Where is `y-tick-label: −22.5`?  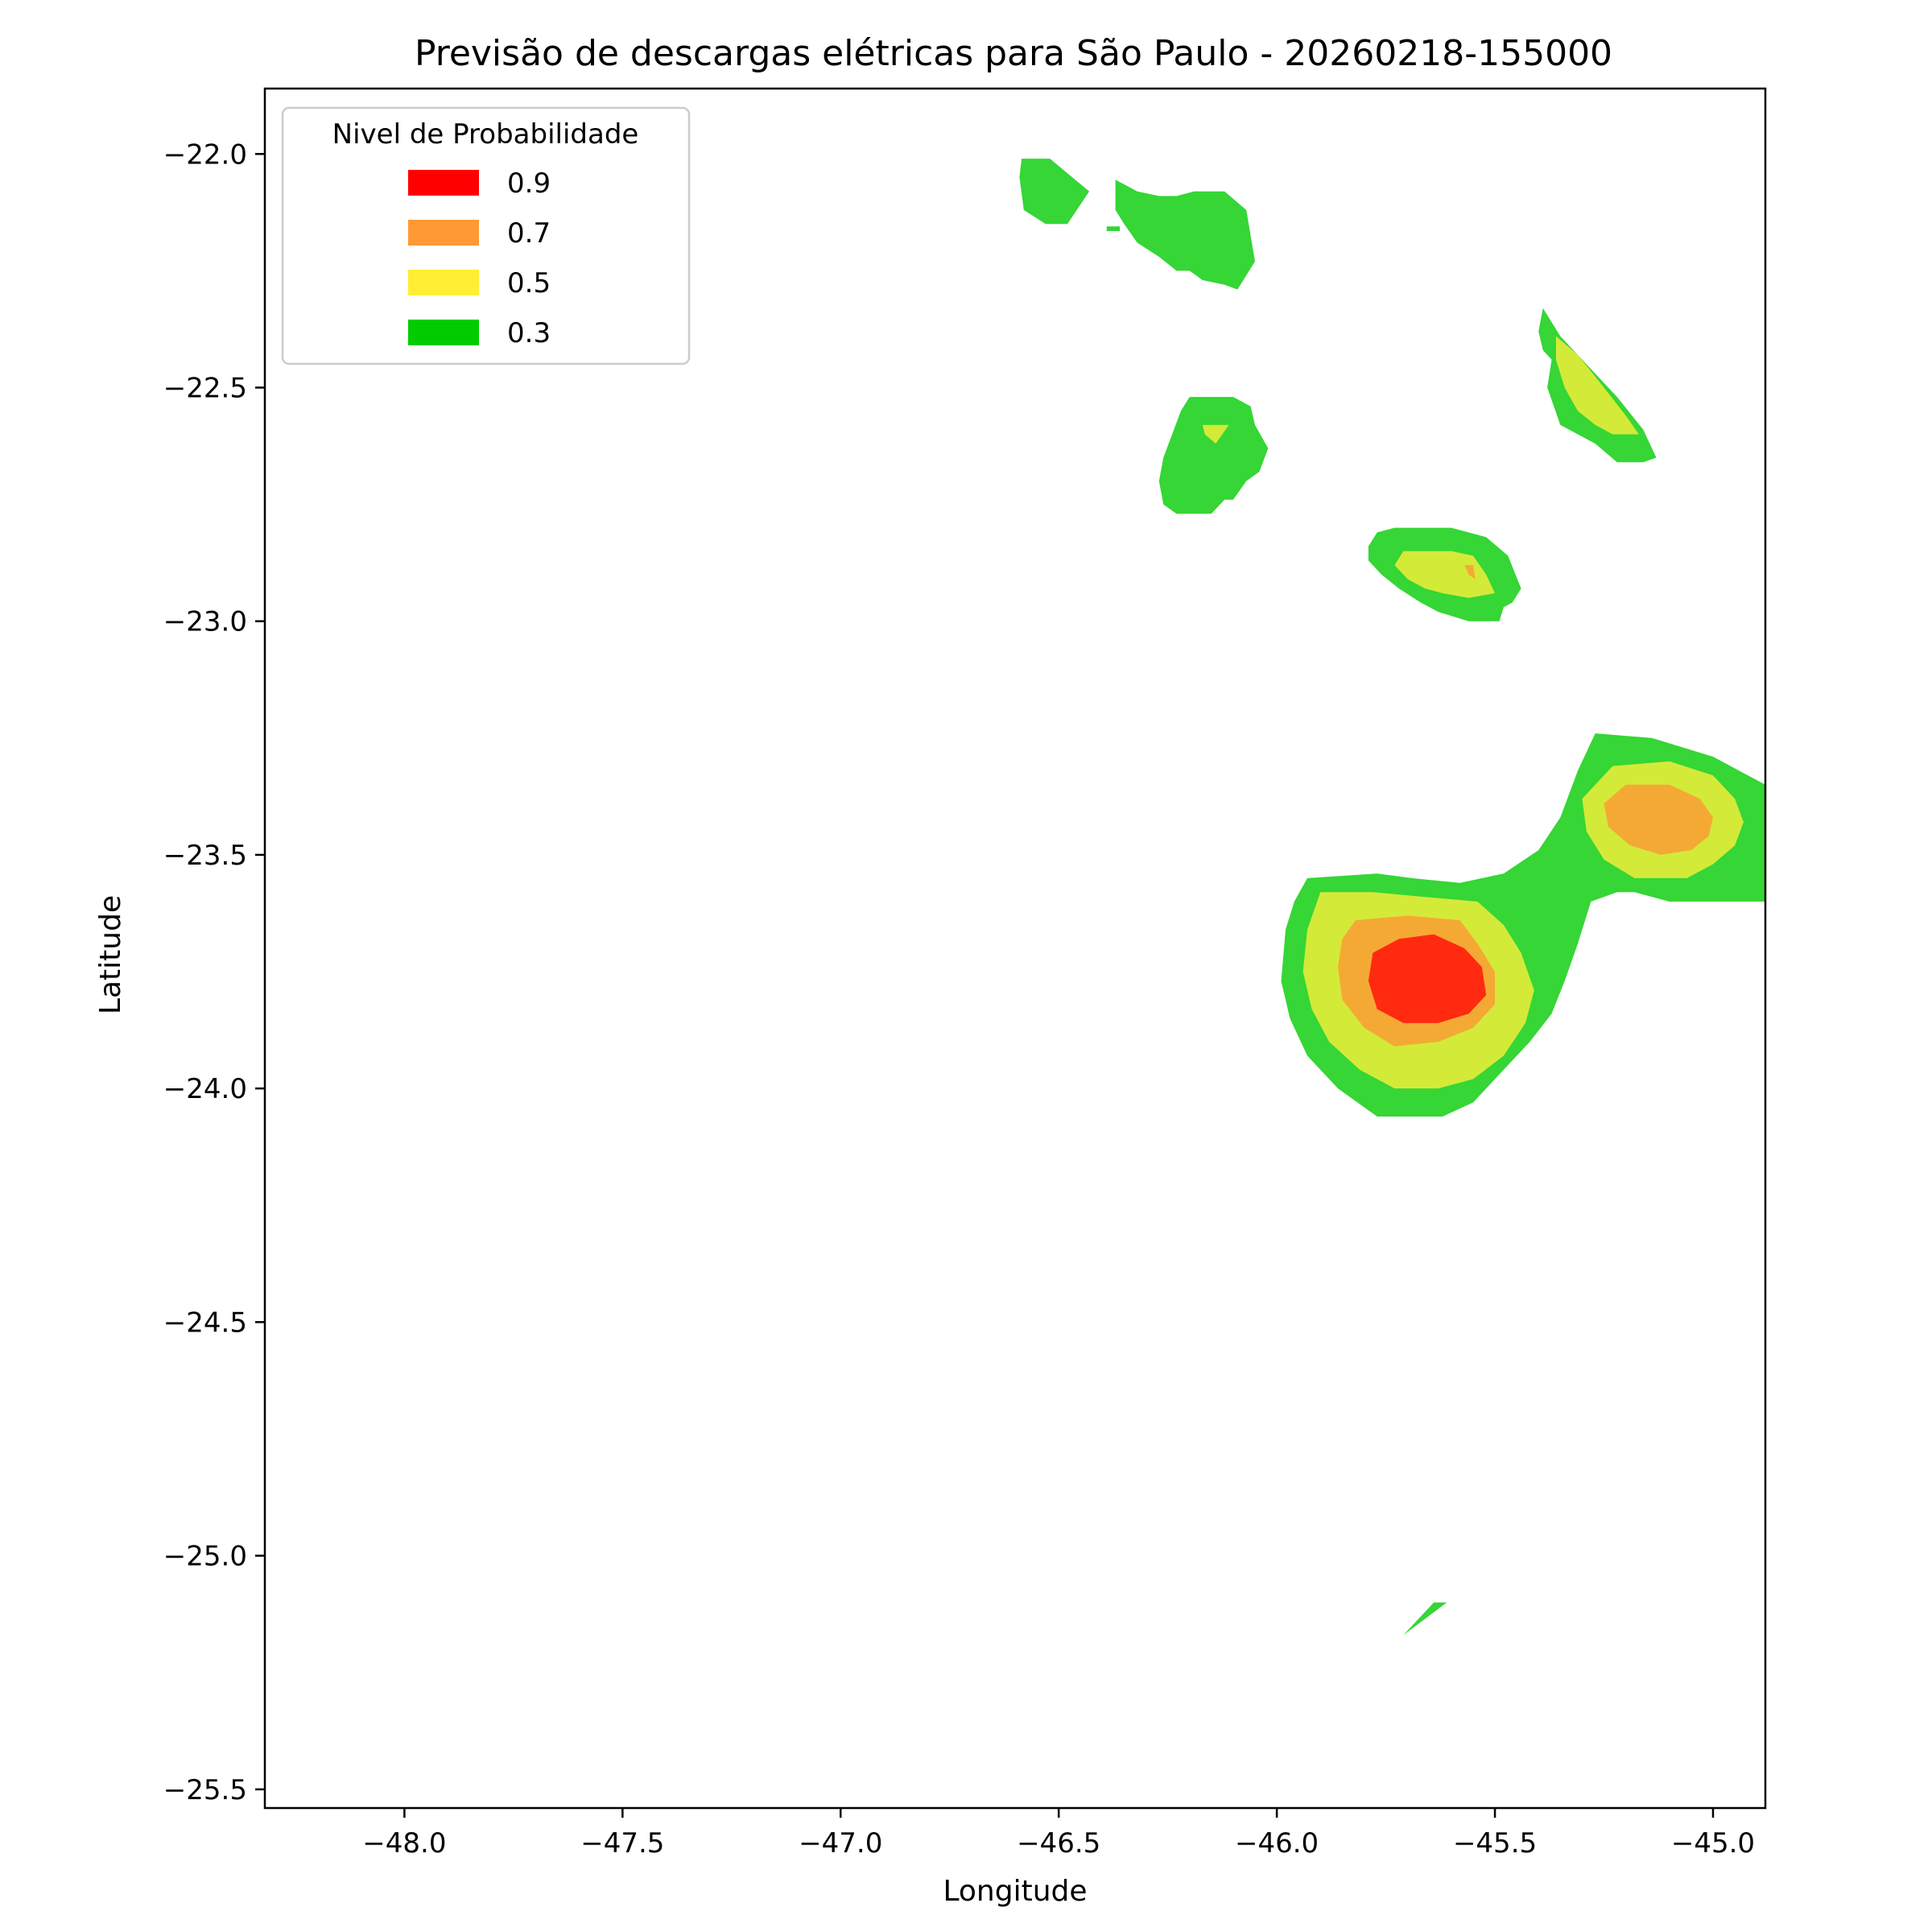 y-tick-label: −22.5 is located at coordinates (205, 388).